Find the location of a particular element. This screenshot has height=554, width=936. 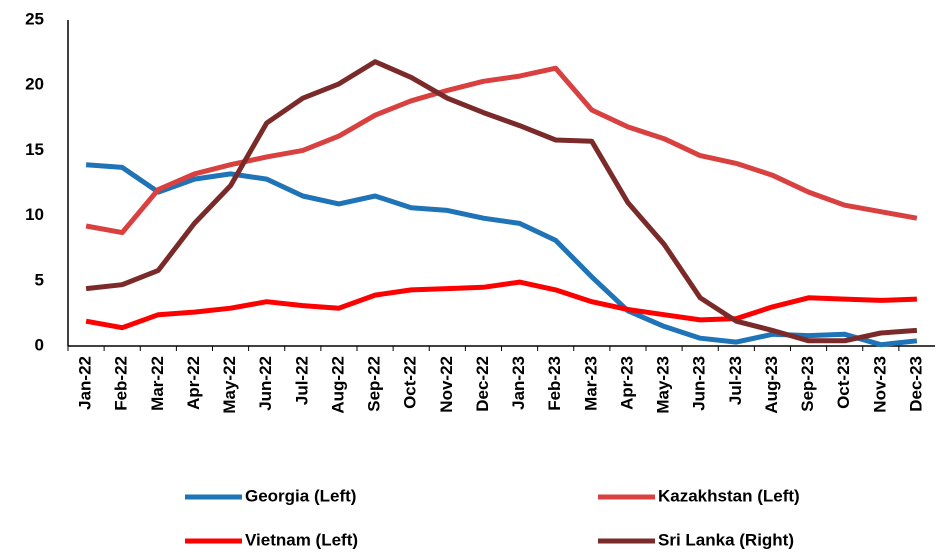

x-tick-label: Jun-22 is located at coordinates (265, 383).